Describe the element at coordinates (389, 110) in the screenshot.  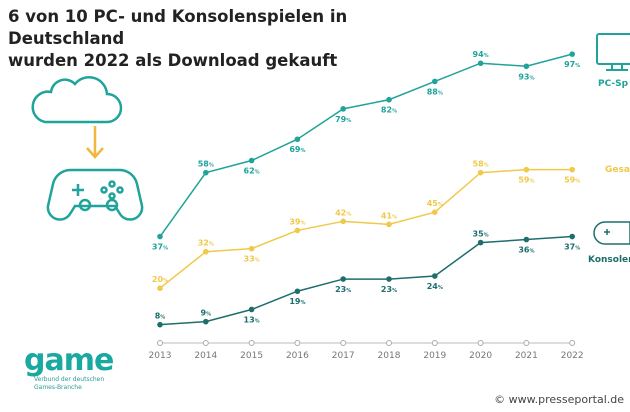
I see `data-label: 82%` at that location.